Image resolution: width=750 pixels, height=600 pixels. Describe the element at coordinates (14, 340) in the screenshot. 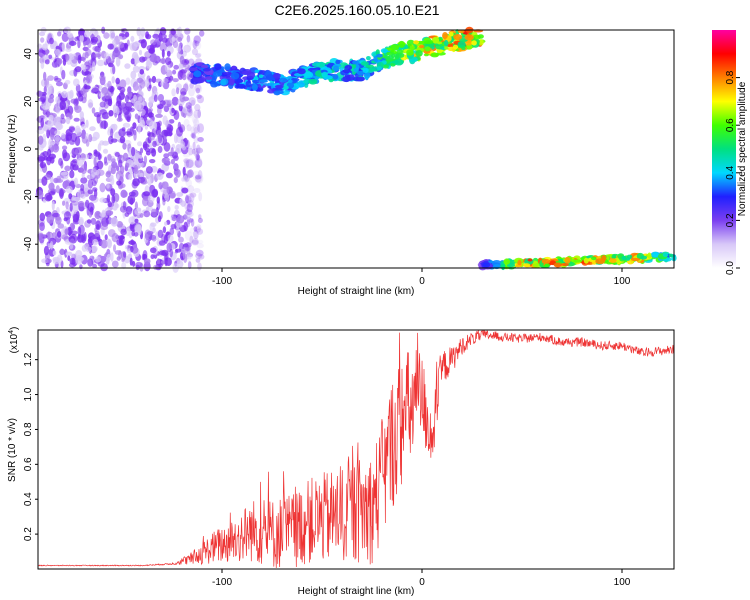

I see `snr-y-multiplier: (x104)` at that location.